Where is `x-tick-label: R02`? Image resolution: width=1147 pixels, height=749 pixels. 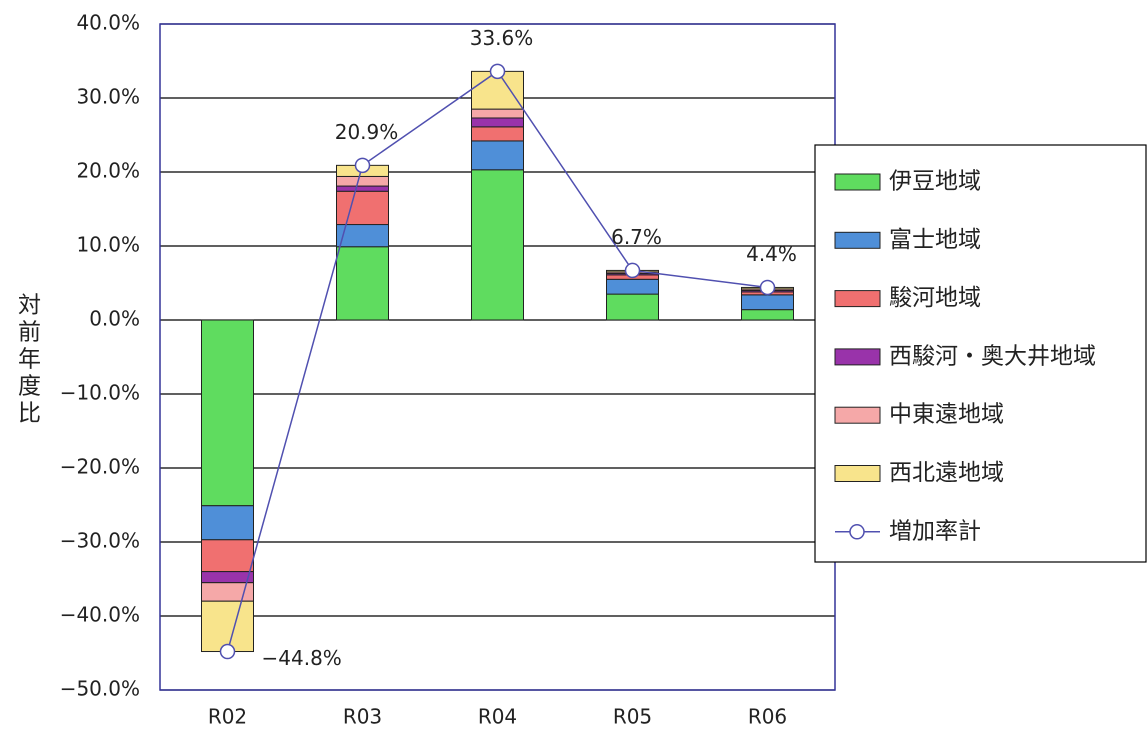 x-tick-label: R02 is located at coordinates (227, 717).